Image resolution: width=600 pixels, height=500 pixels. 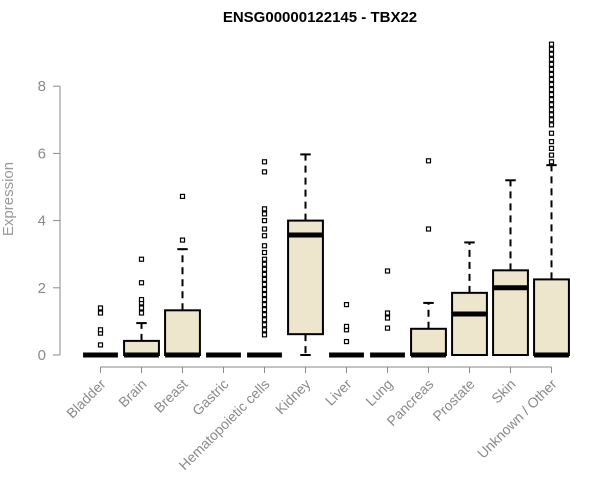 I want to click on box-pancreas, so click(x=428, y=258).